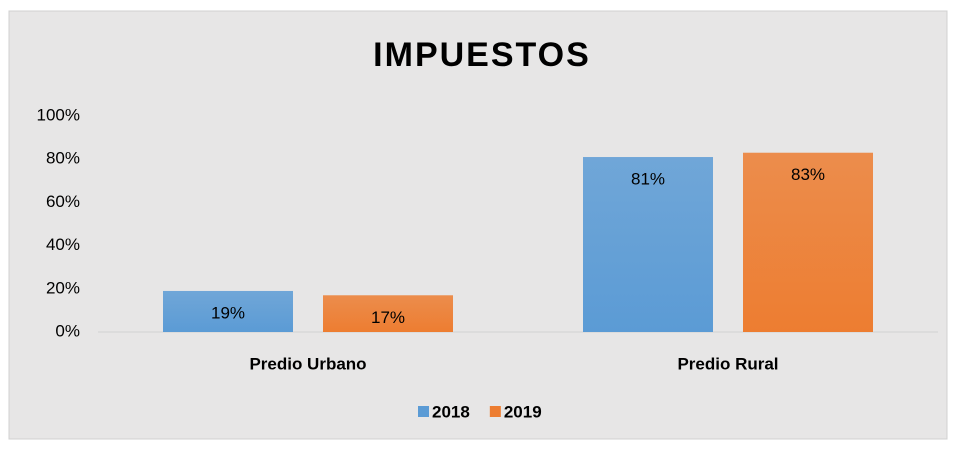 The image size is (956, 450). What do you see at coordinates (482, 55) in the screenshot?
I see `chart-title: IMPUESTOS` at bounding box center [482, 55].